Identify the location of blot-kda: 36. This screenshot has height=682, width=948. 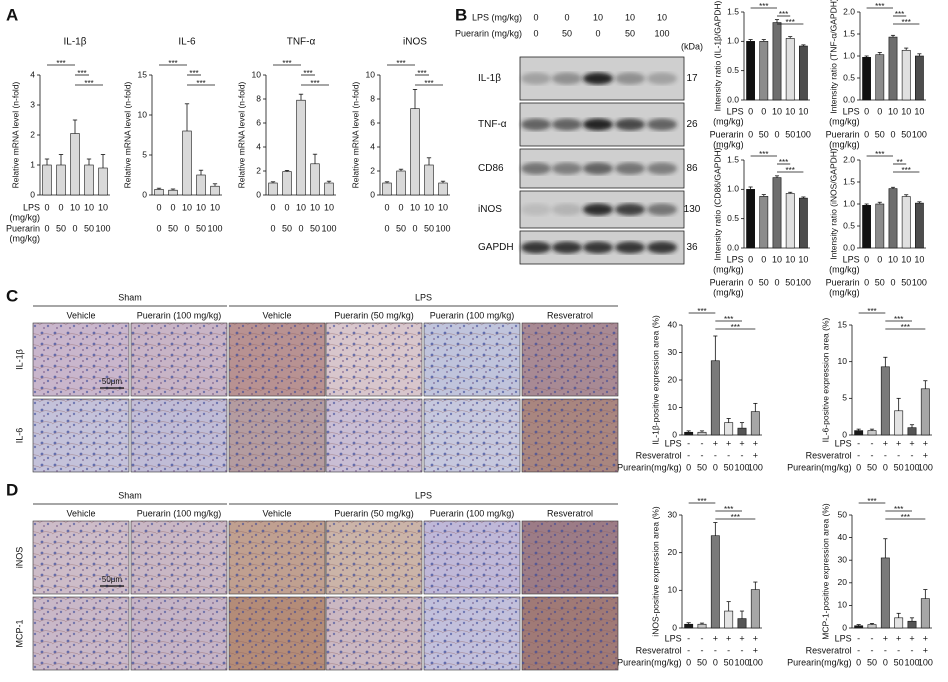
(692, 247).